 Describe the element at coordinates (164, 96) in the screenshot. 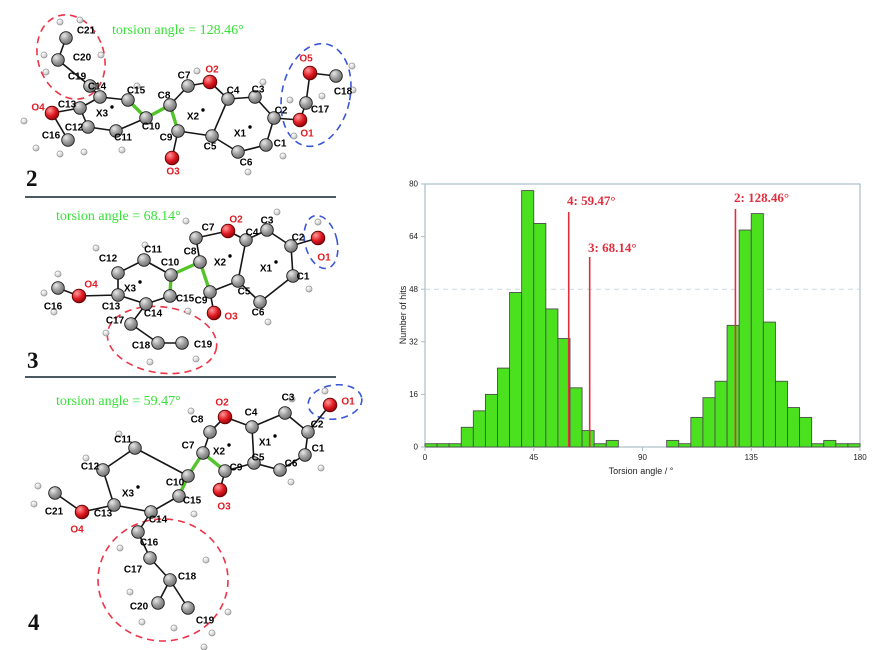

I see `atom-label: C8` at that location.